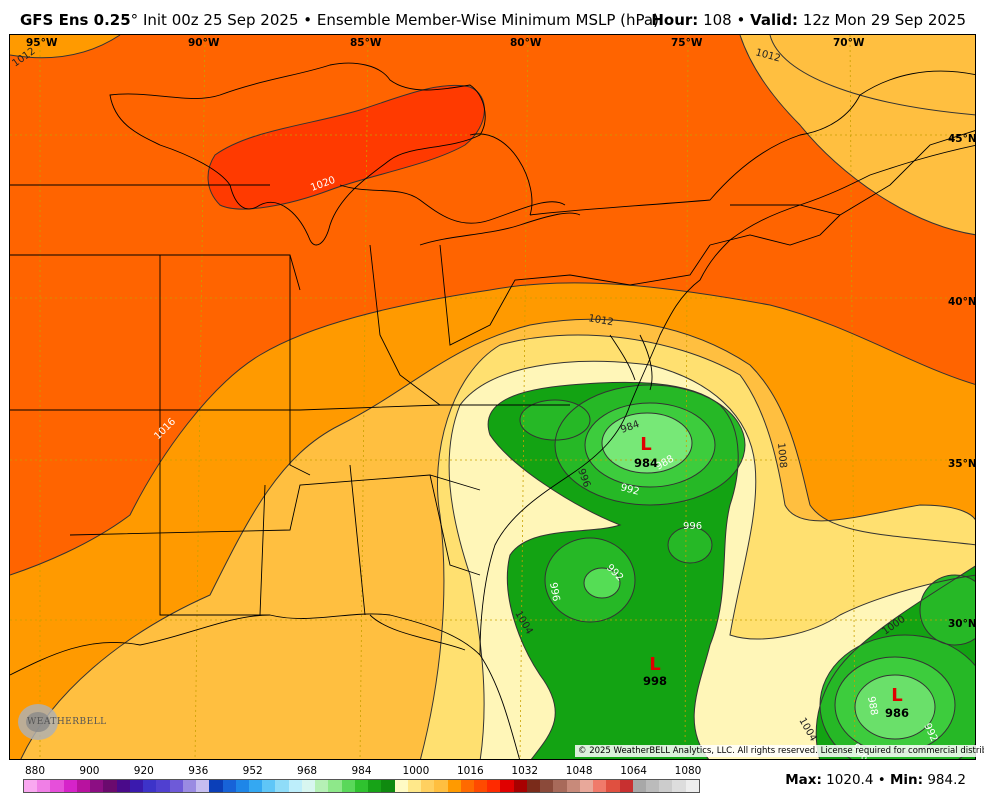 The width and height of the screenshot is (984, 808). I want to click on colorbar-tick-label: 1080, so click(688, 771).